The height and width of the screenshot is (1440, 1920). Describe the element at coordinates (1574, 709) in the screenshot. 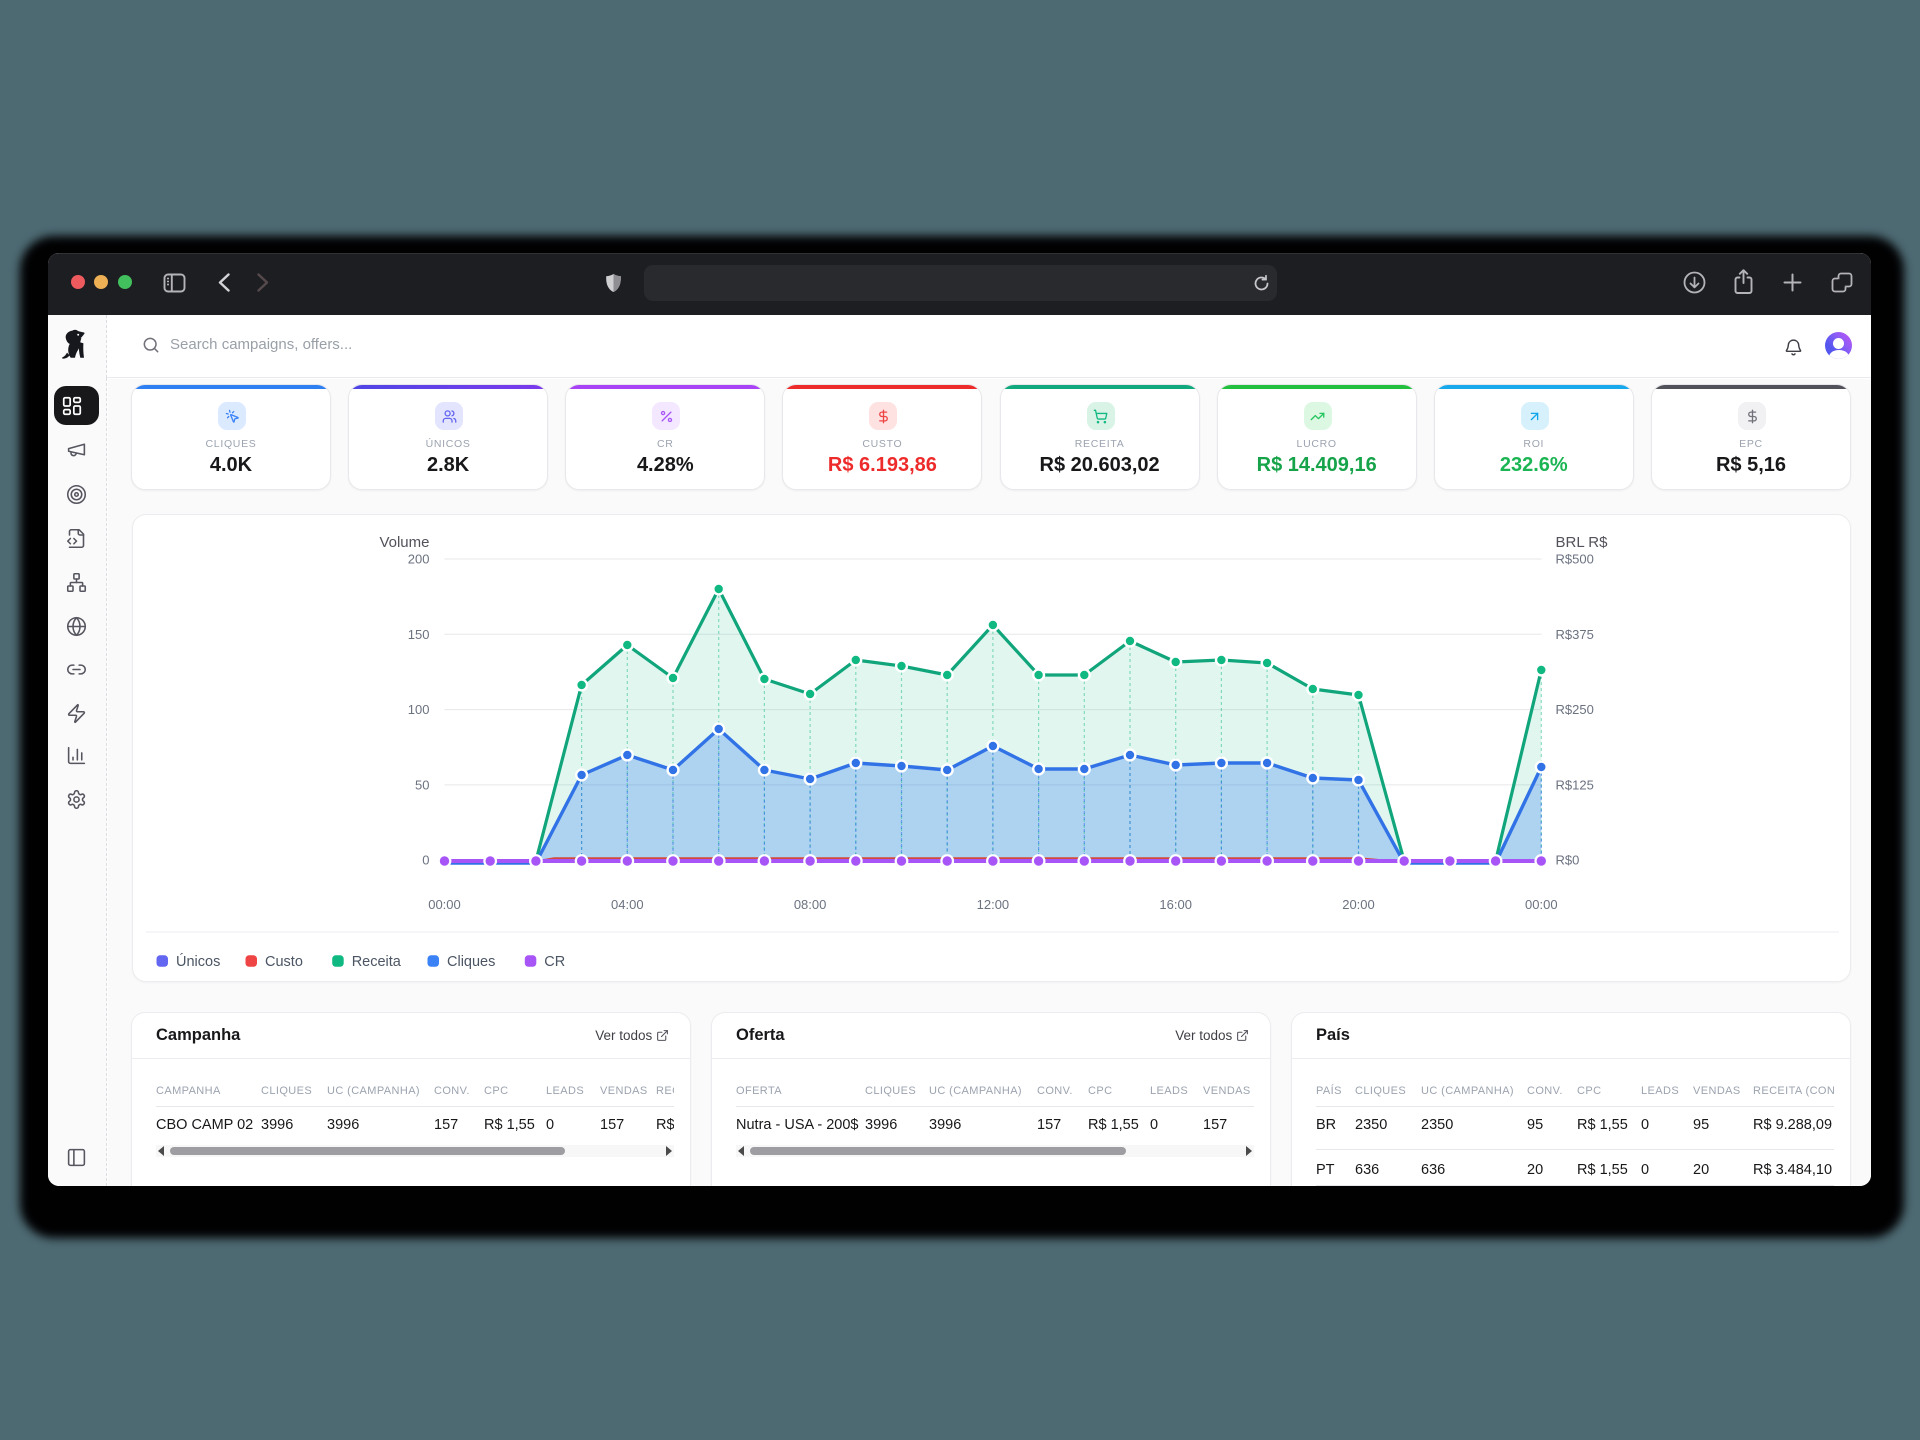

I see `svg-text: R$250` at that location.